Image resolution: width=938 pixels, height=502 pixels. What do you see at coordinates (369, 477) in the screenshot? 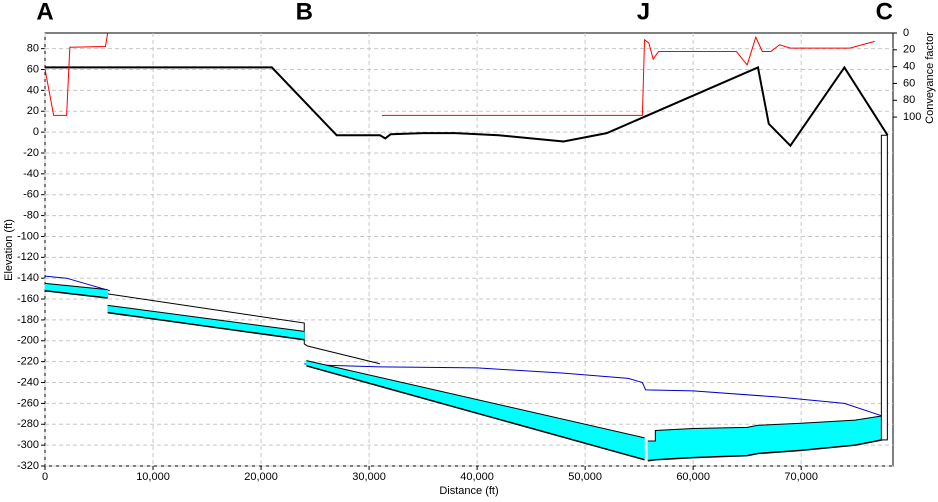
I see `x-tick-label: 30,000` at bounding box center [369, 477].